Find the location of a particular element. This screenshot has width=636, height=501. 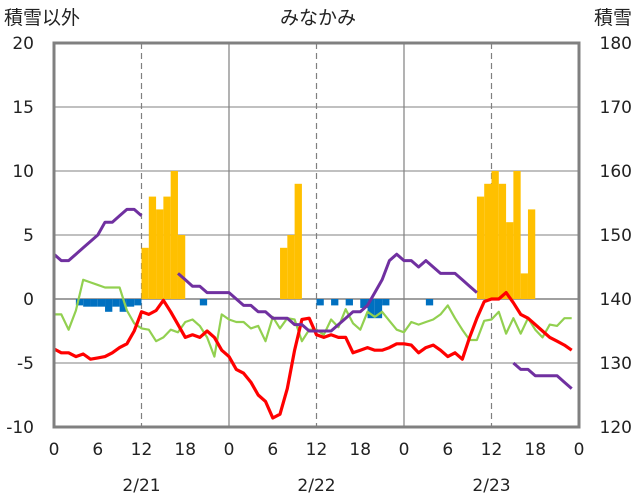

right-tick-label: 150 is located at coordinates (616, 236).